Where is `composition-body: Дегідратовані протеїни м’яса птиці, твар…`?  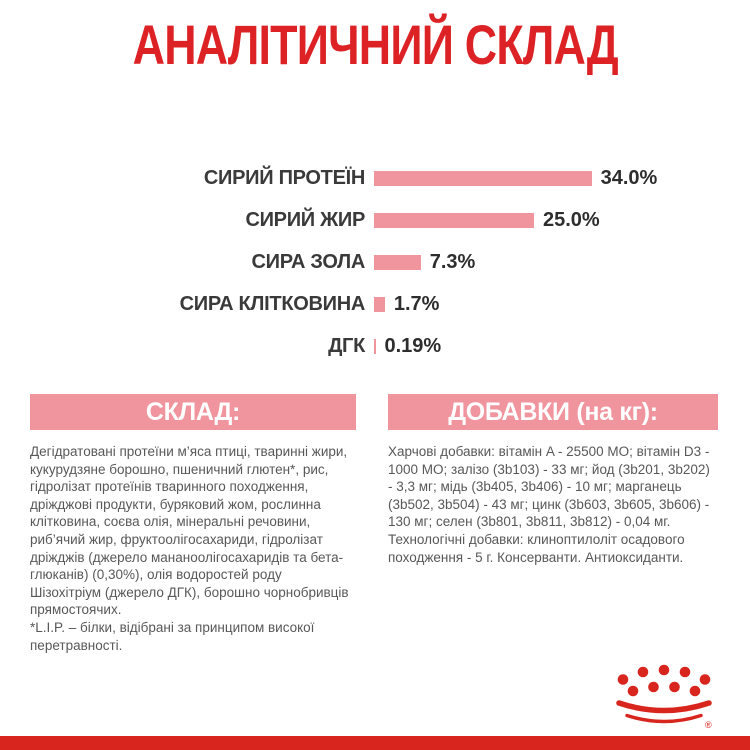 composition-body: Дегідратовані протеїни м’яса птиці, твар… is located at coordinates (193, 548).